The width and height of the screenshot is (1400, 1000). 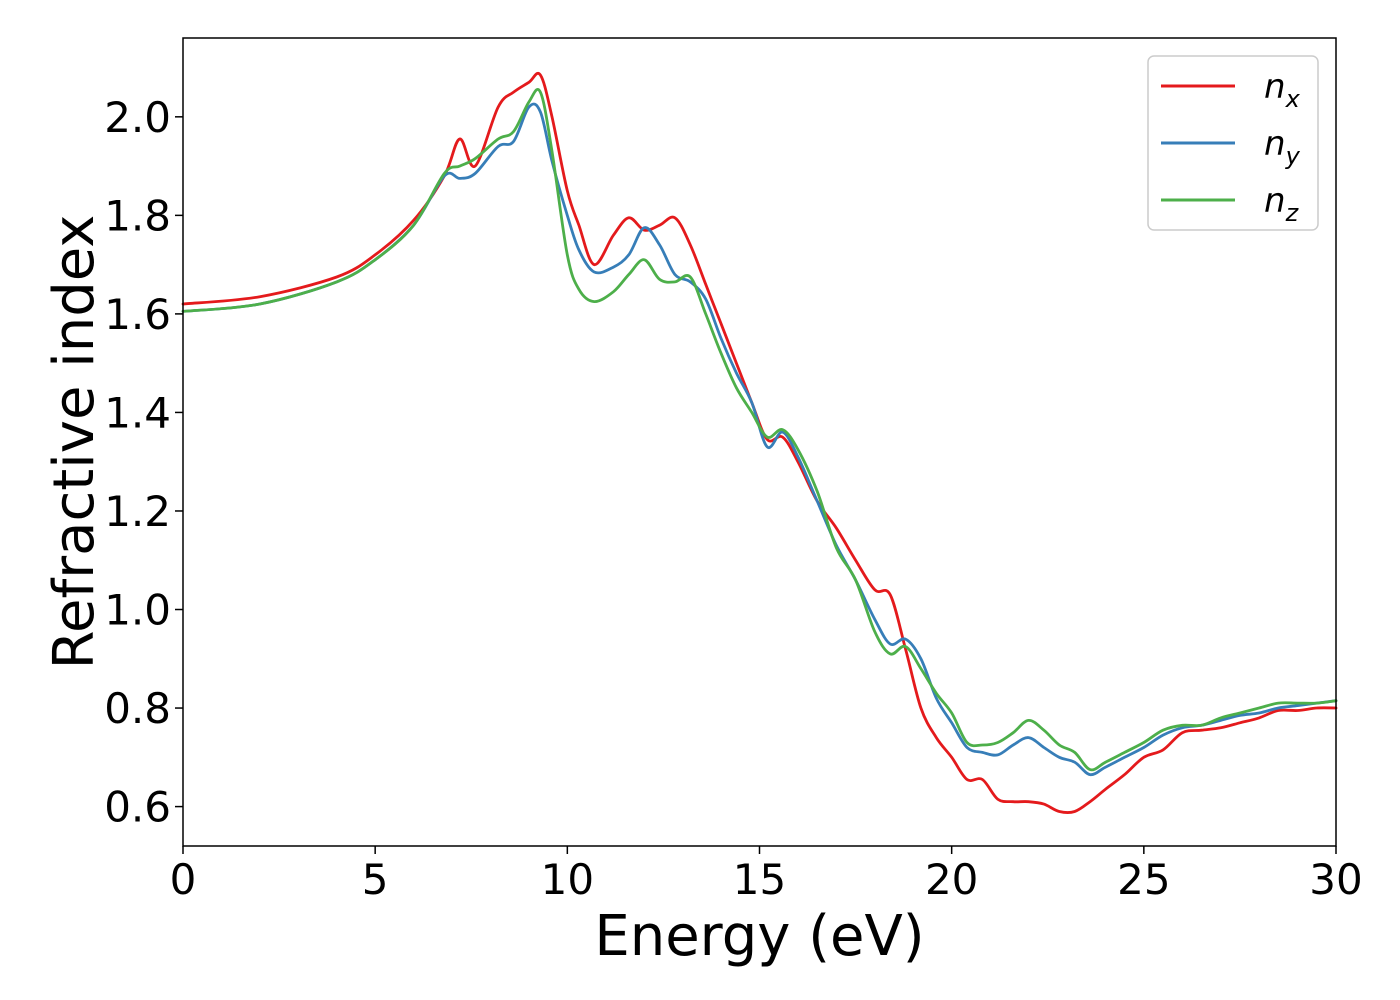 What do you see at coordinates (567, 879) in the screenshot?
I see `x-tick-label: 10` at bounding box center [567, 879].